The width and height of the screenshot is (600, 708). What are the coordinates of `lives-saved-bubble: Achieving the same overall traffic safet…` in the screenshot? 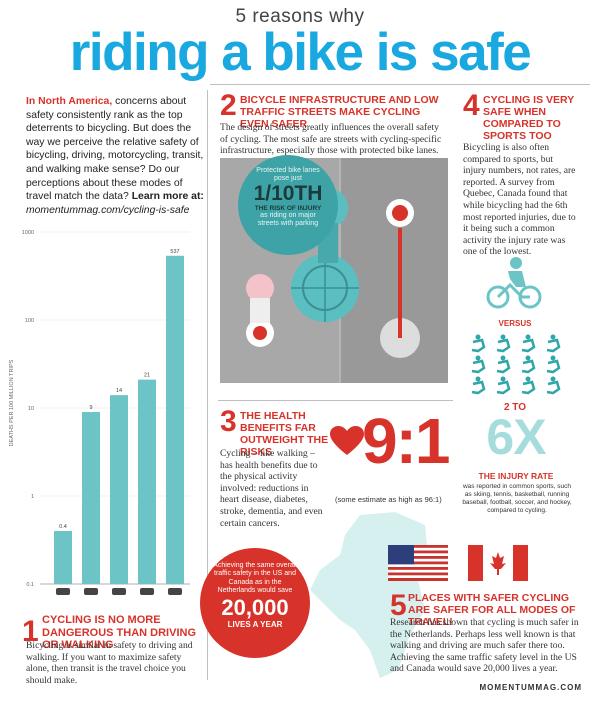 It's located at (255, 603).